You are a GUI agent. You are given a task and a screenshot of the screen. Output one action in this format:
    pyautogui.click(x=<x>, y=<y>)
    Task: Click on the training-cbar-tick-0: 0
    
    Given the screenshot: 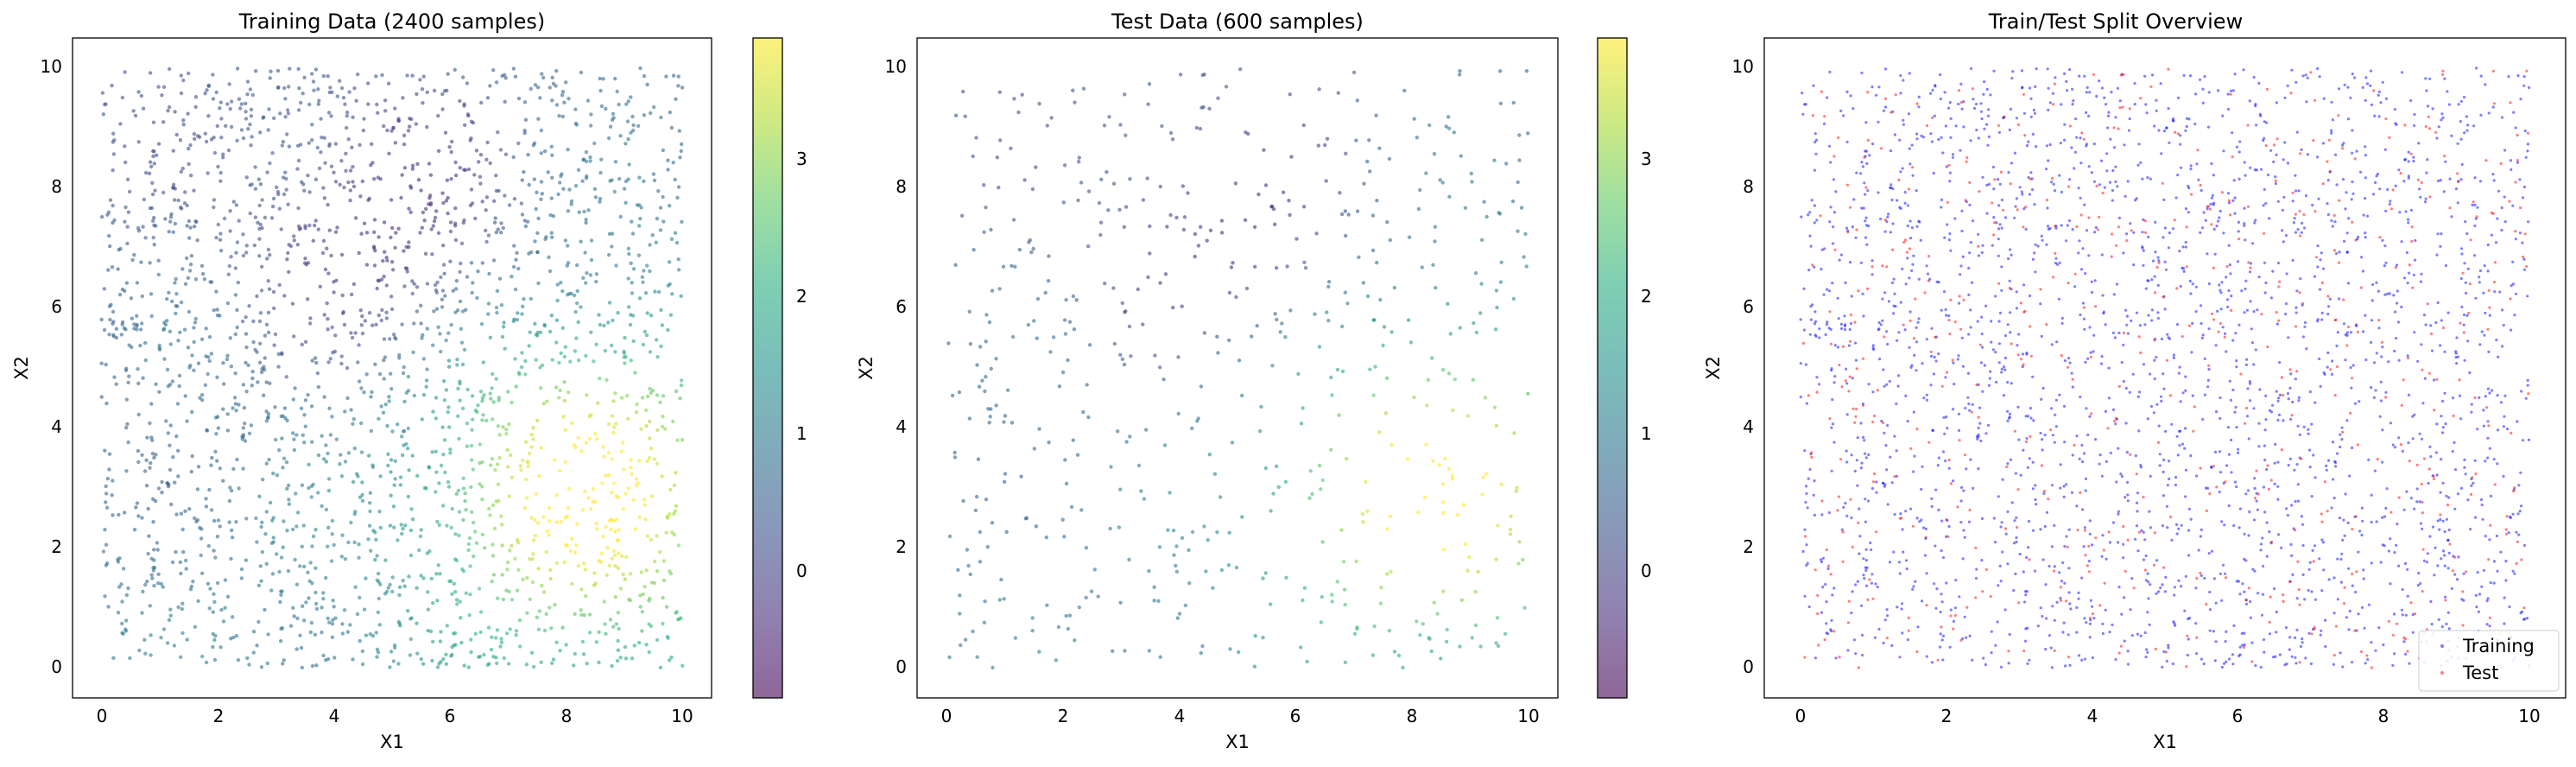 What is the action you would take?
    pyautogui.click(x=801, y=571)
    